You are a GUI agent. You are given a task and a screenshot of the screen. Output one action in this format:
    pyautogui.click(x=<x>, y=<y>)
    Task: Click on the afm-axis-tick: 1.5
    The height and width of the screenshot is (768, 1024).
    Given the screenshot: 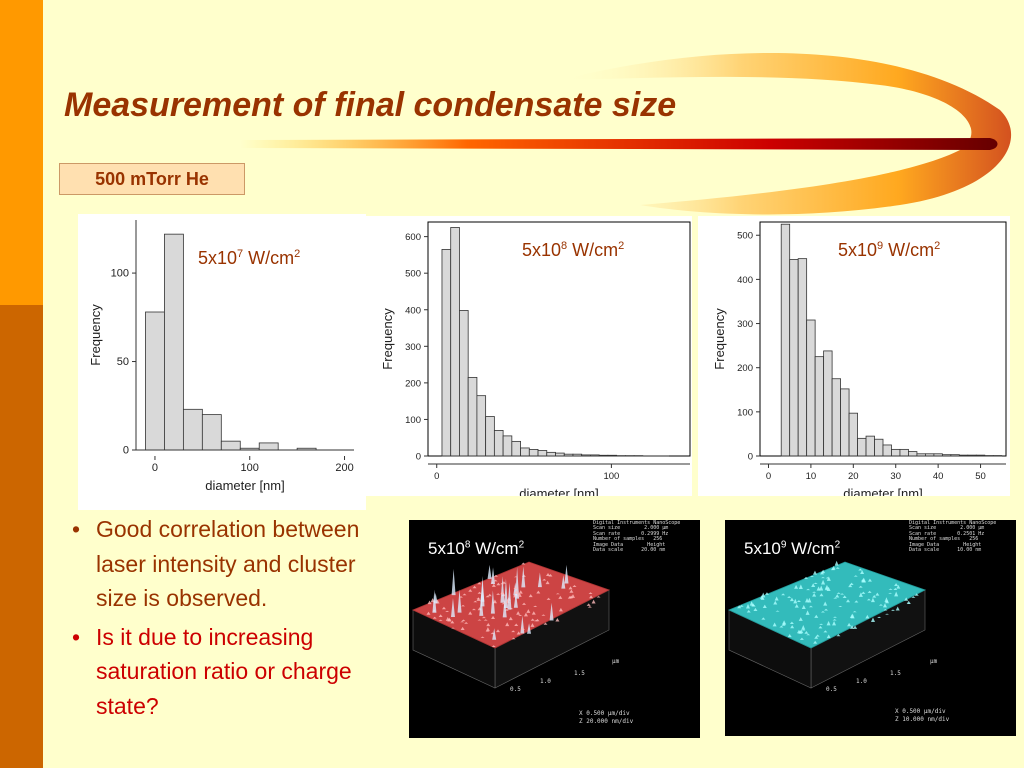 What is the action you would take?
    pyautogui.click(x=579, y=673)
    